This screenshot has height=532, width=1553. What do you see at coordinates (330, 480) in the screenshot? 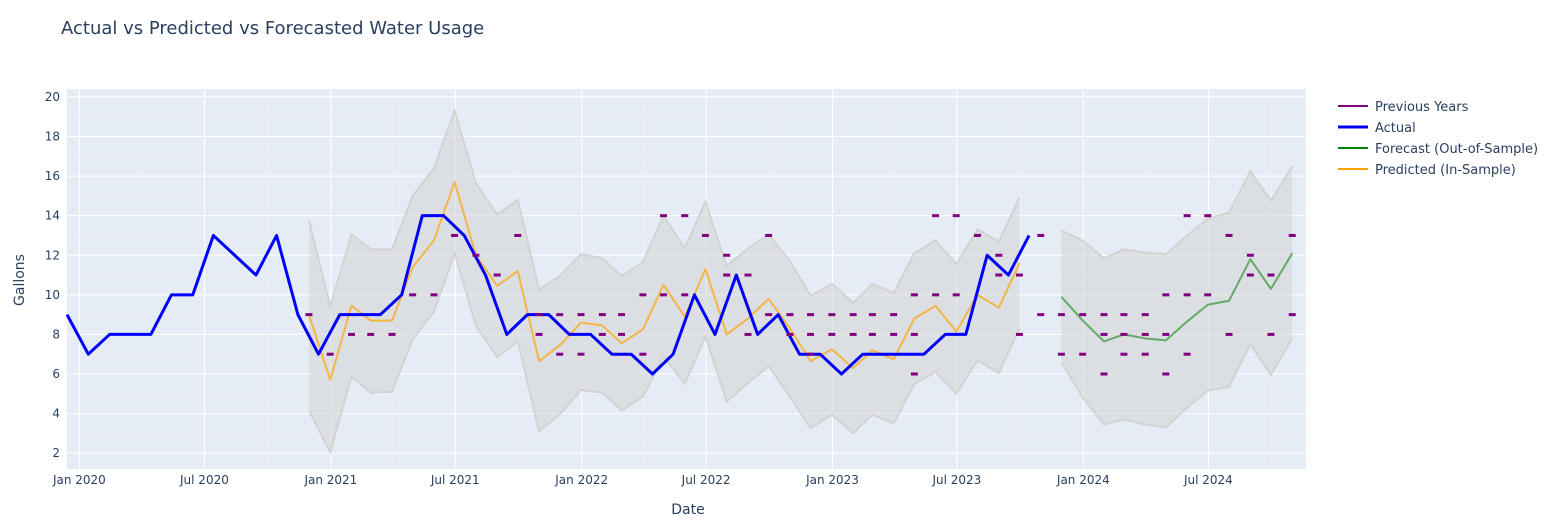
I see `x-tick-label: Jan 2021` at bounding box center [330, 480].